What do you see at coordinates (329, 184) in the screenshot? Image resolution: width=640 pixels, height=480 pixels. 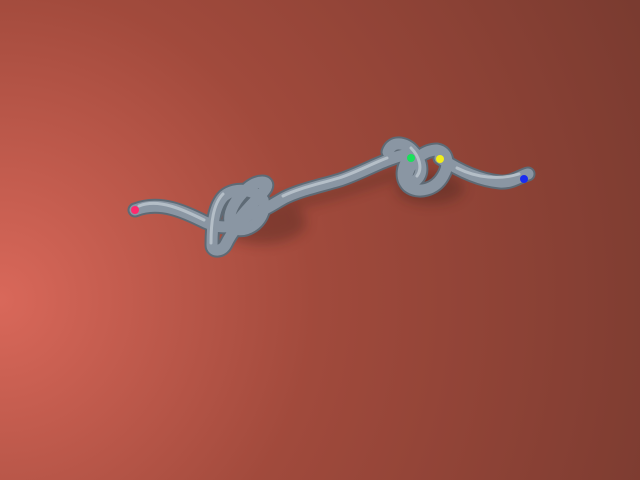 I see `rope-markers` at bounding box center [329, 184].